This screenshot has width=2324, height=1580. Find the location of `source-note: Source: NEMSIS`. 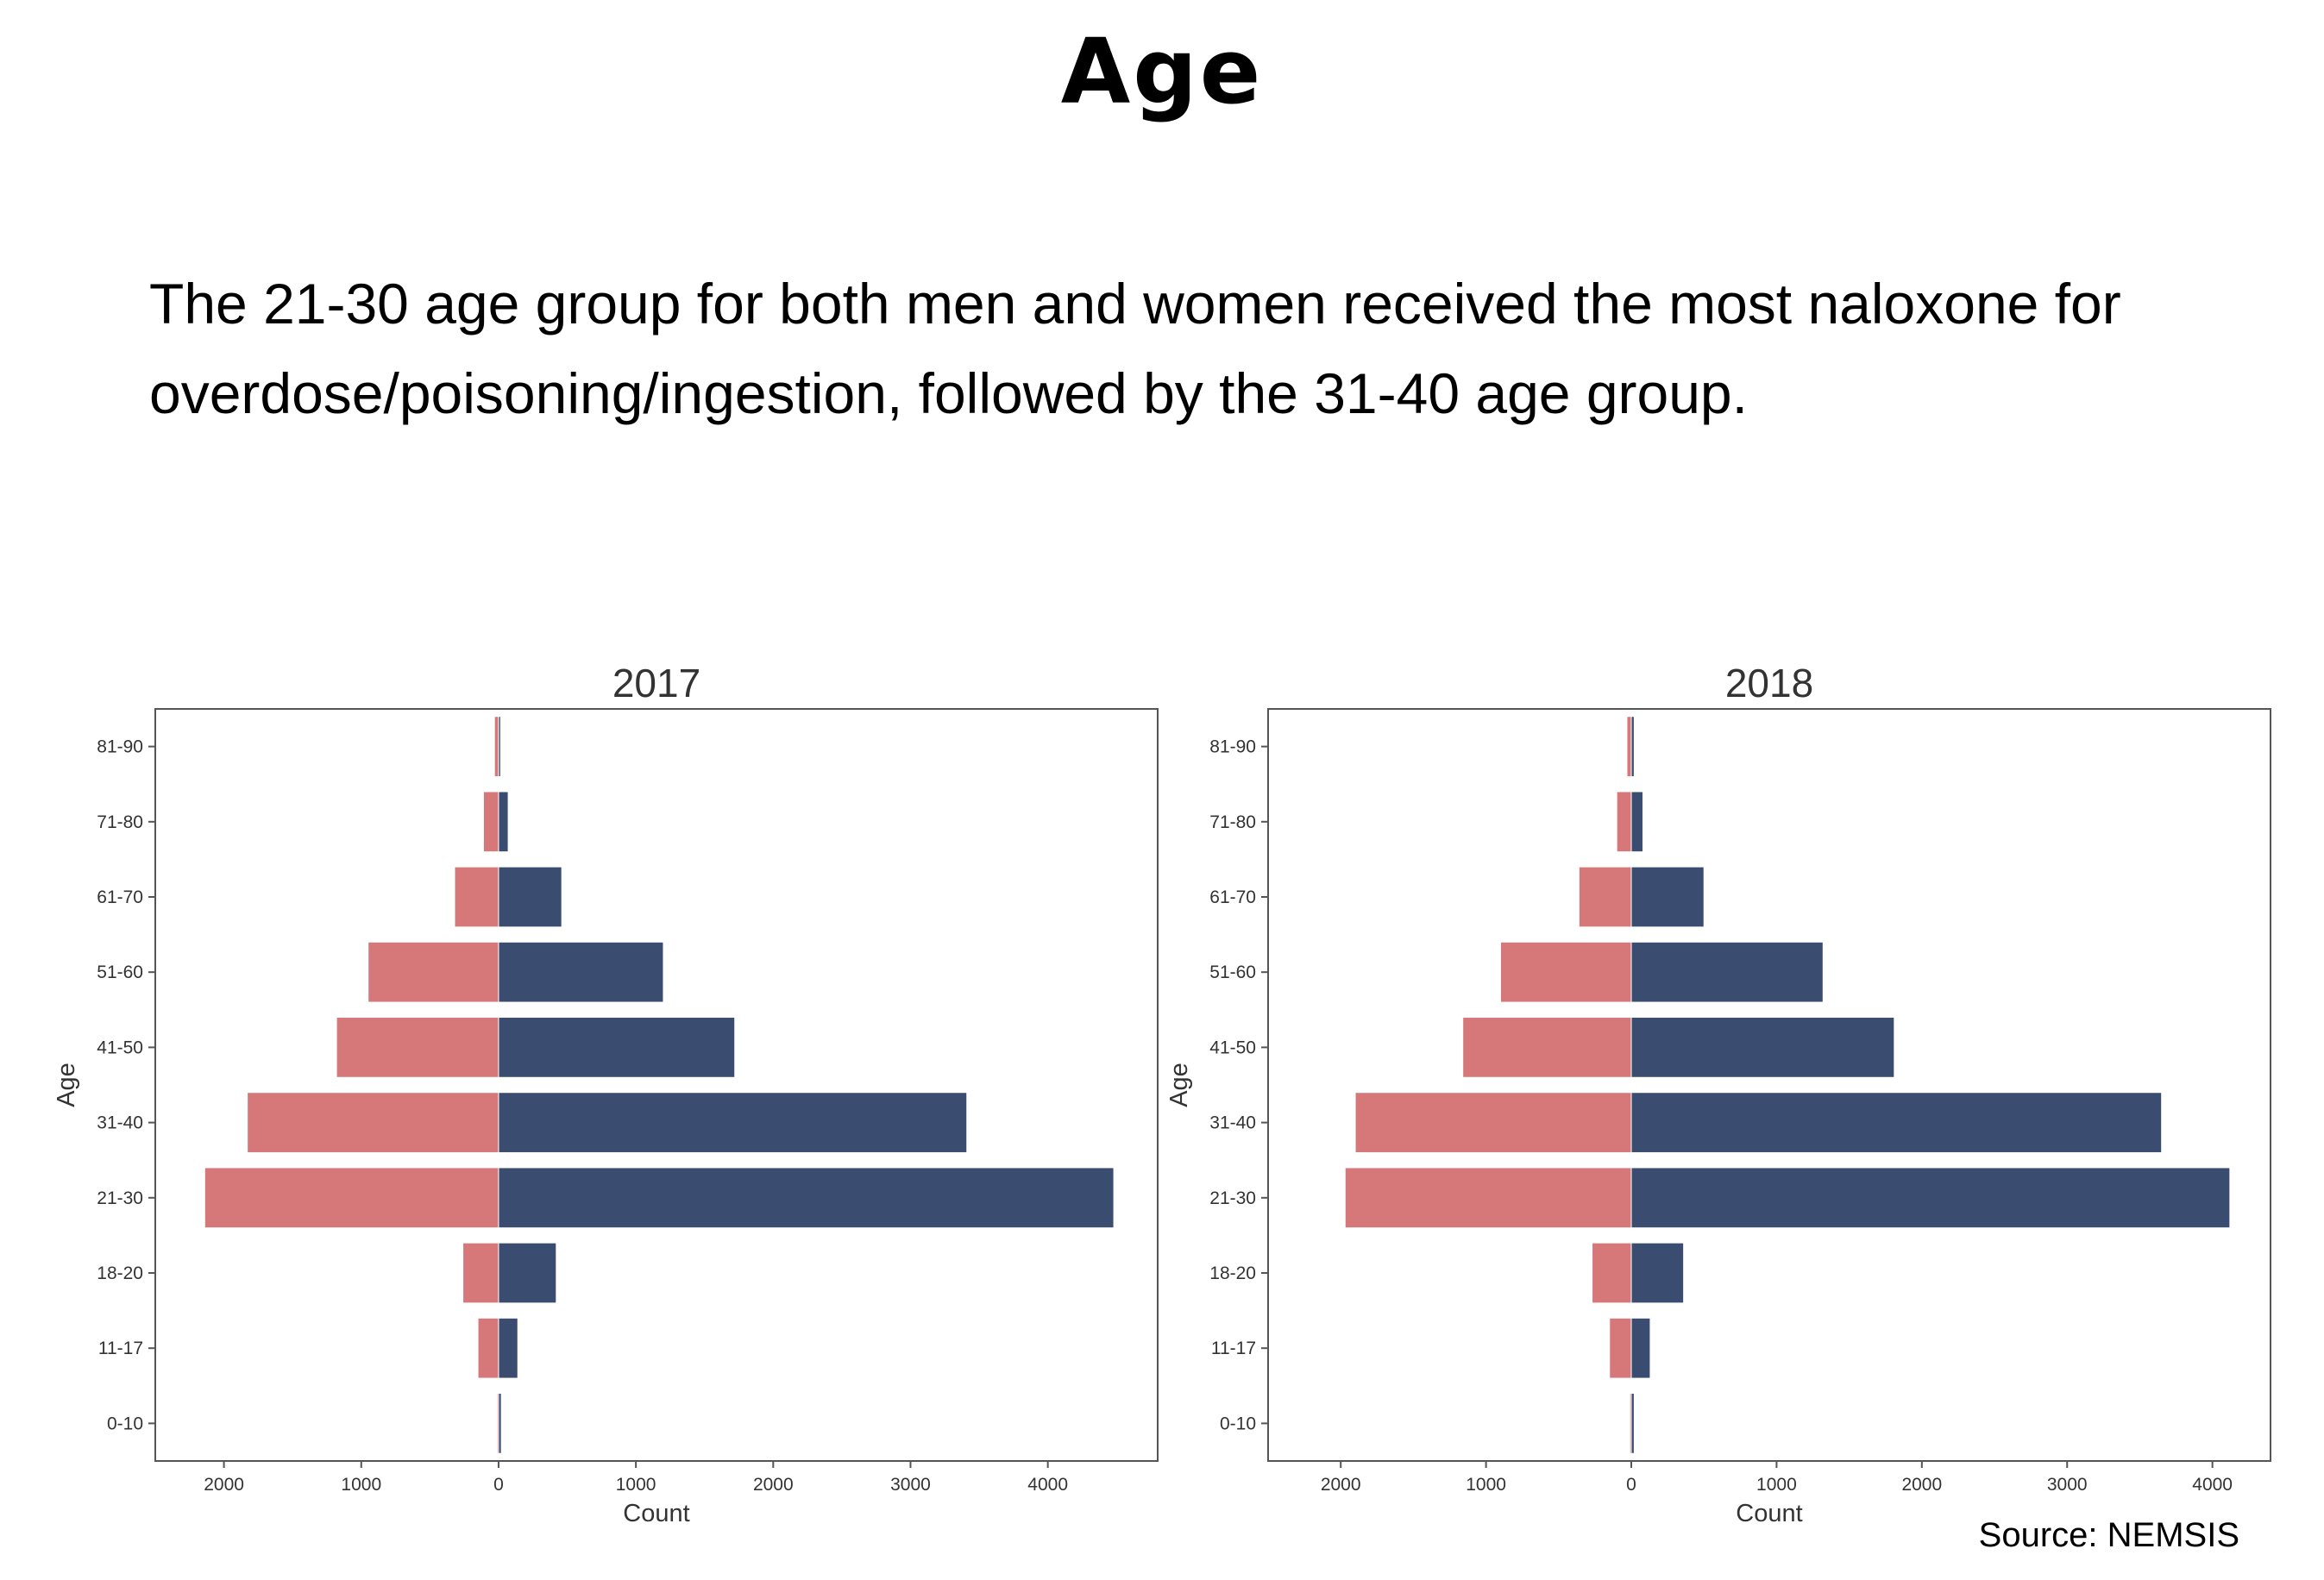

source-note: Source: NEMSIS is located at coordinates (2108, 1535).